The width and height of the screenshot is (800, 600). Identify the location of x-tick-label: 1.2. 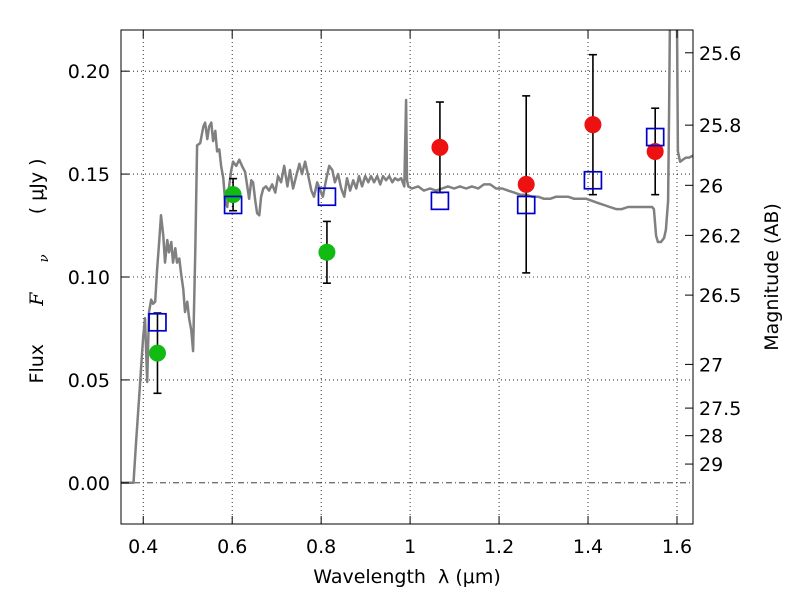
(499, 547).